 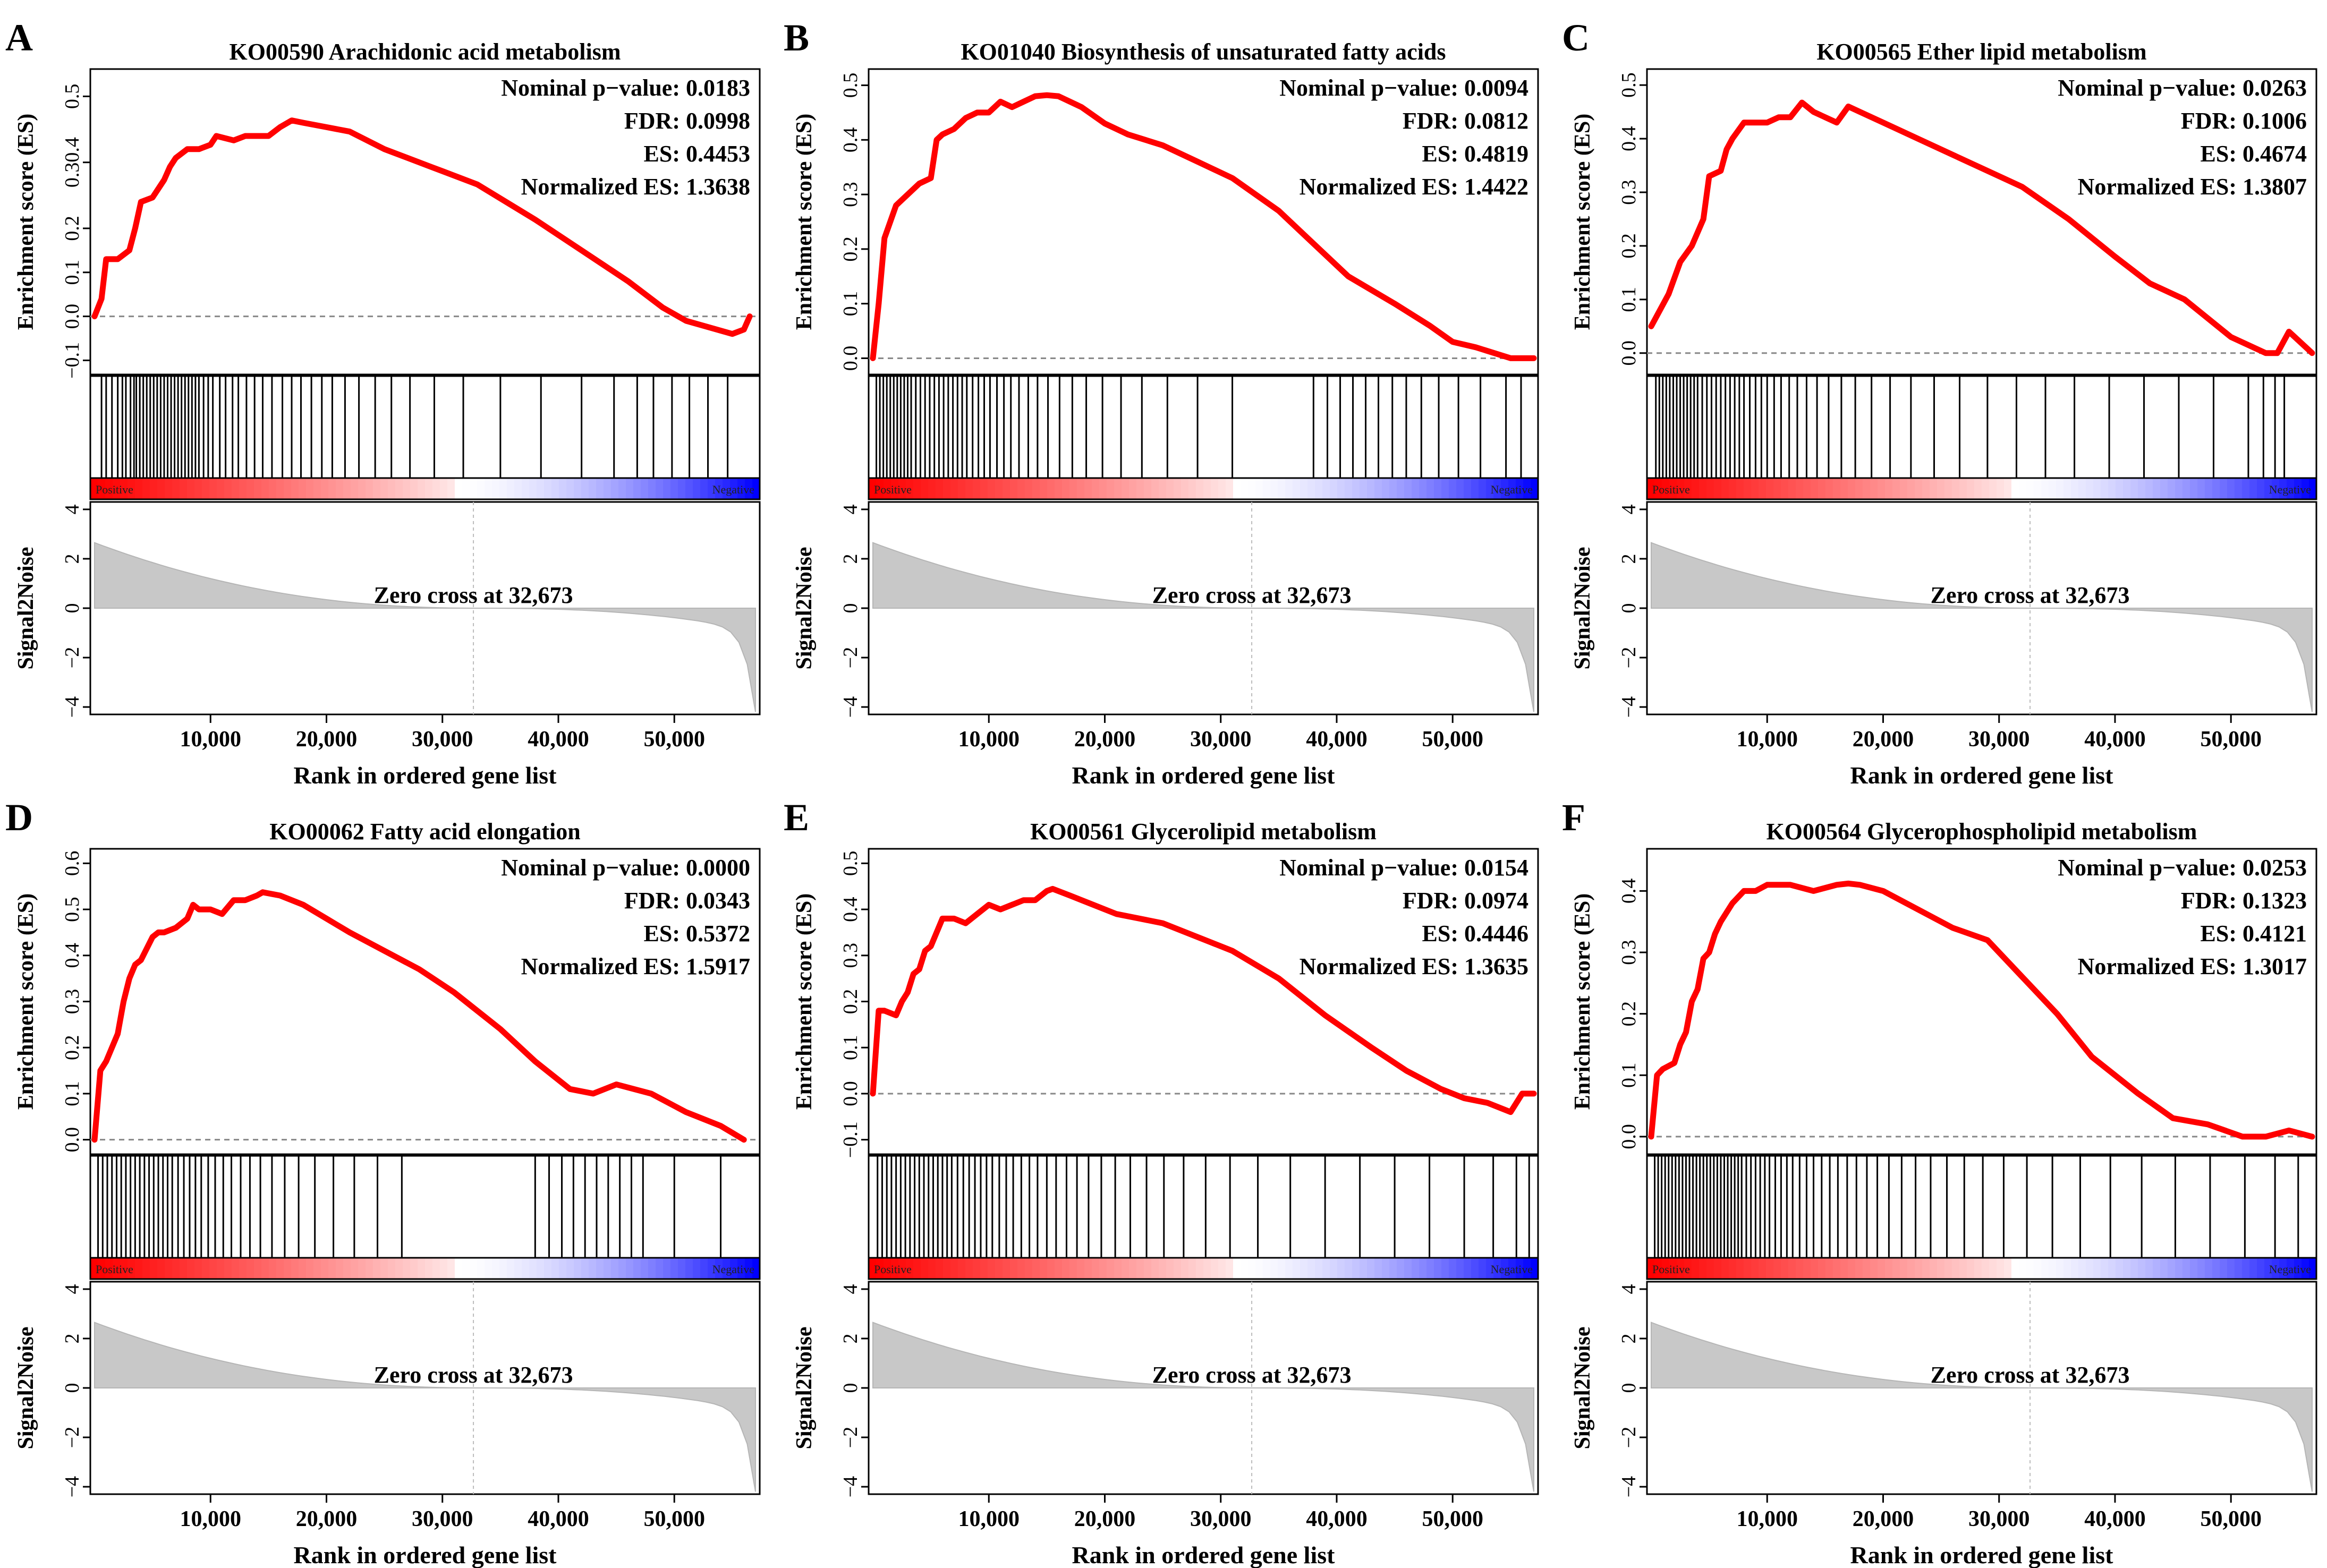 What do you see at coordinates (1465, 121) in the screenshot?
I see `stat-line-2: FDR: 0.0812` at bounding box center [1465, 121].